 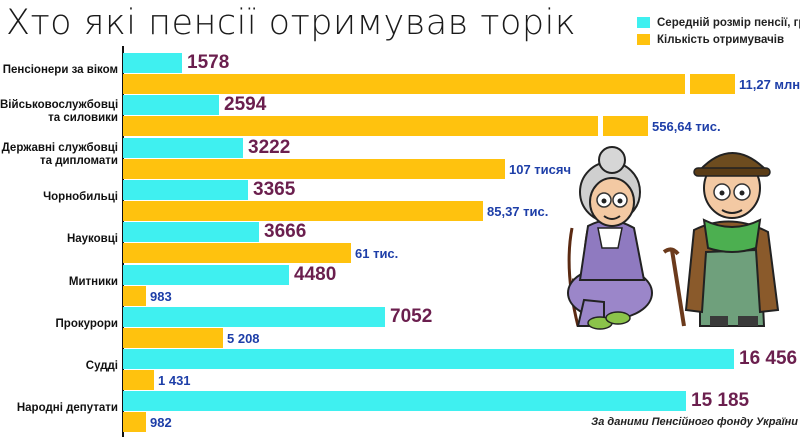 I want to click on value-label-pension: 4480, so click(x=315, y=274).